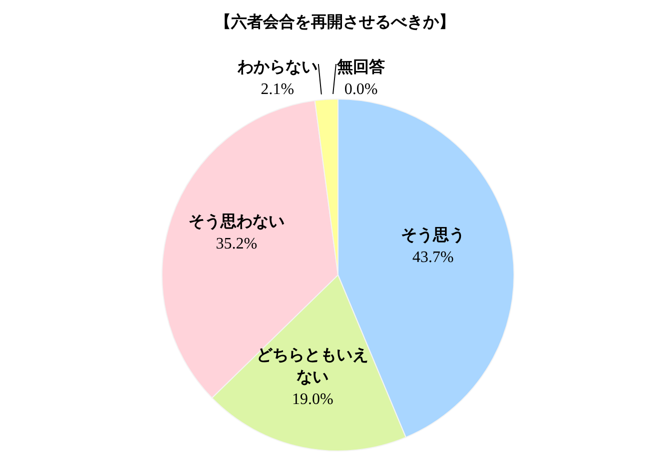 The image size is (670, 473). What do you see at coordinates (237, 244) in the screenshot?
I see `data-label: 35.2%` at bounding box center [237, 244].